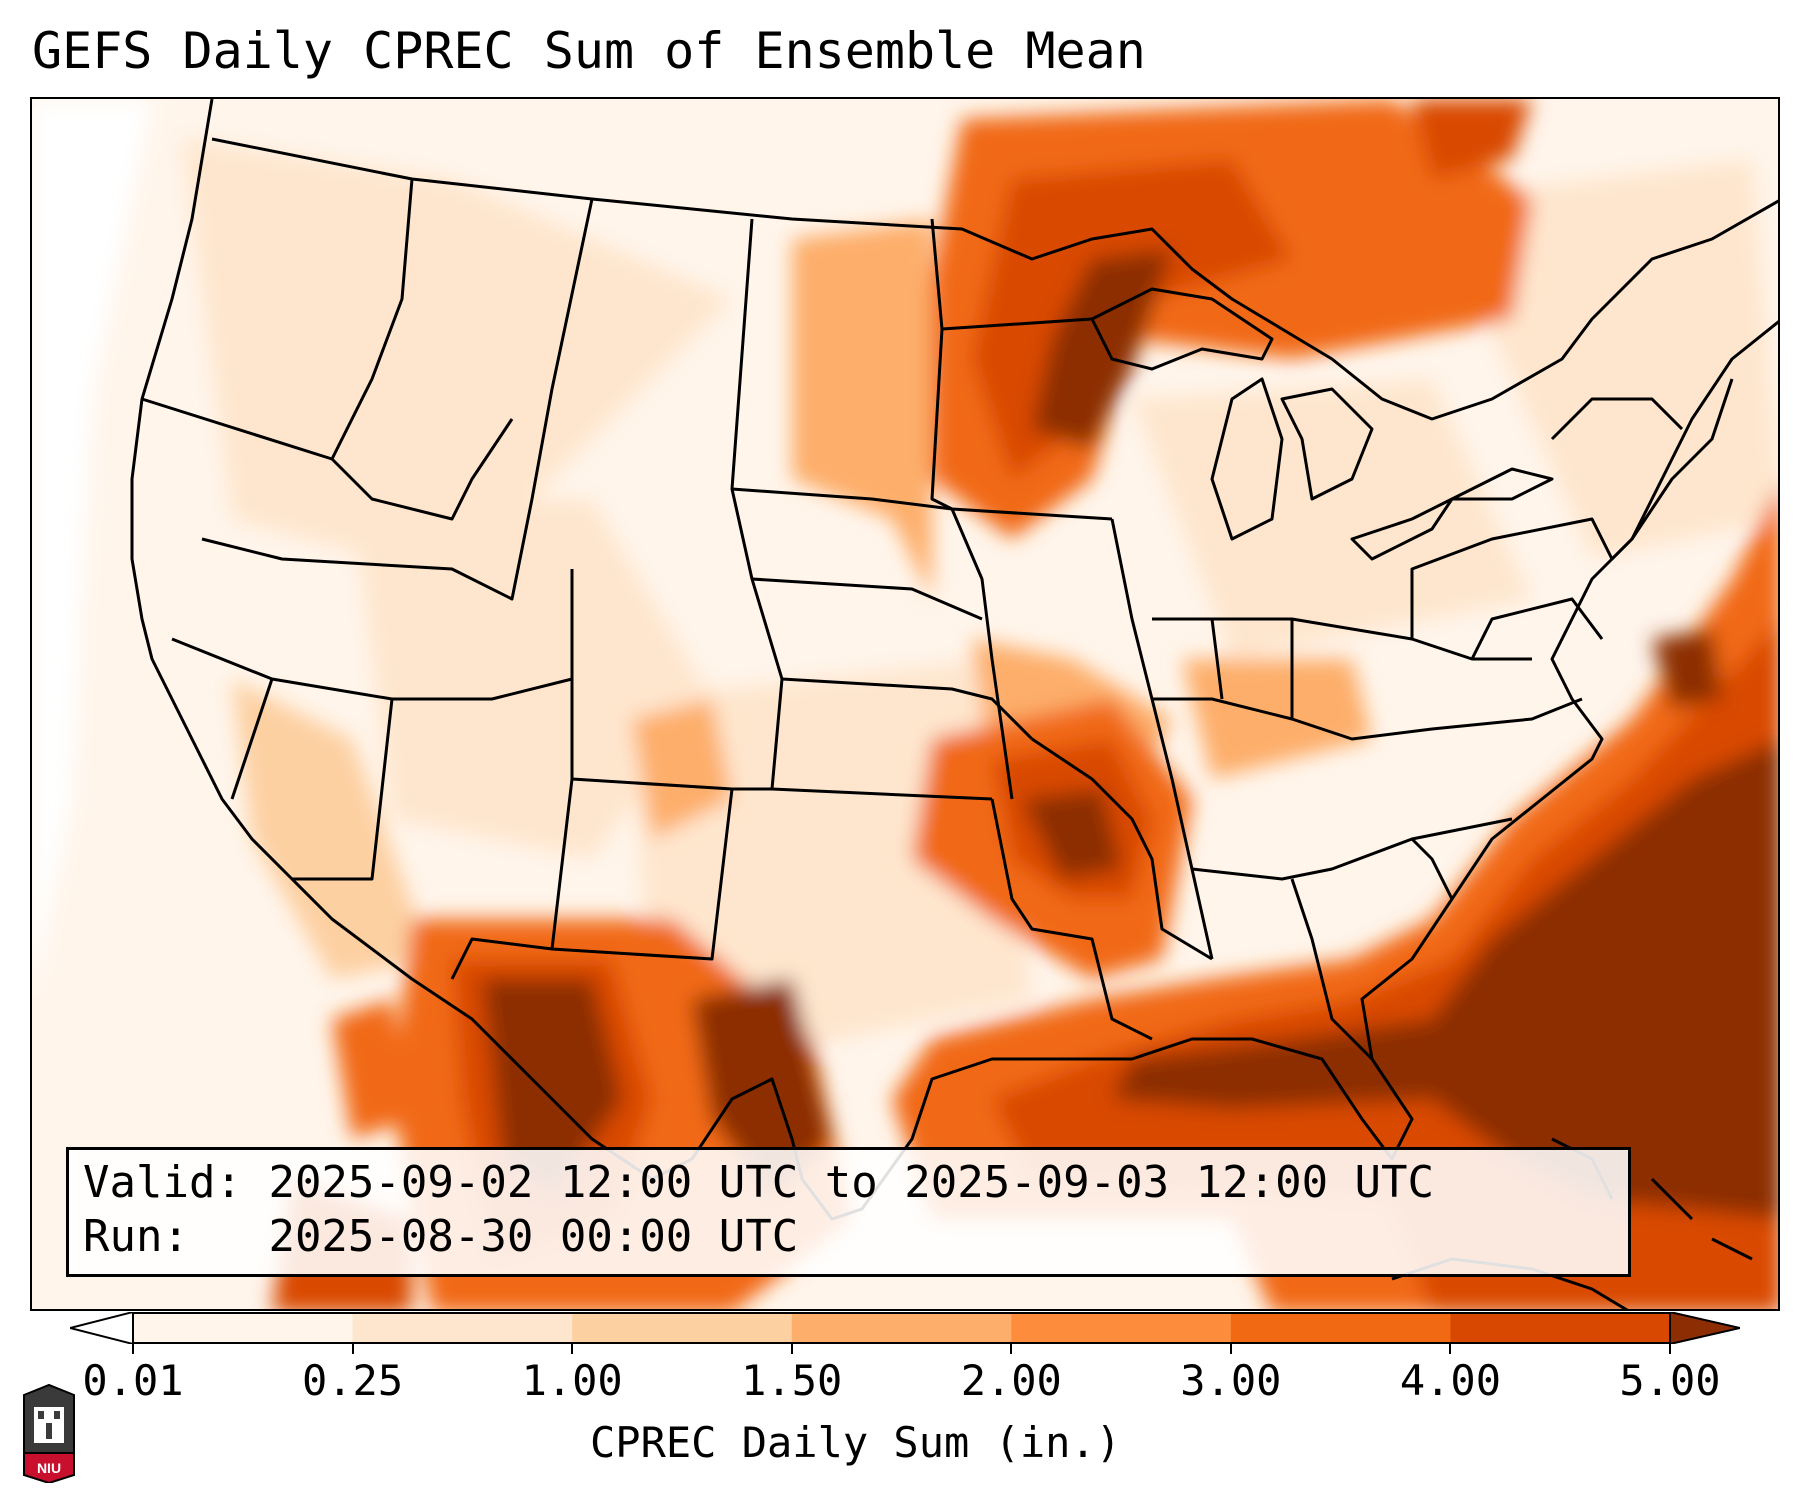  Describe the element at coordinates (792, 1380) in the screenshot. I see `colorbar-tick-label: 1.50` at that location.